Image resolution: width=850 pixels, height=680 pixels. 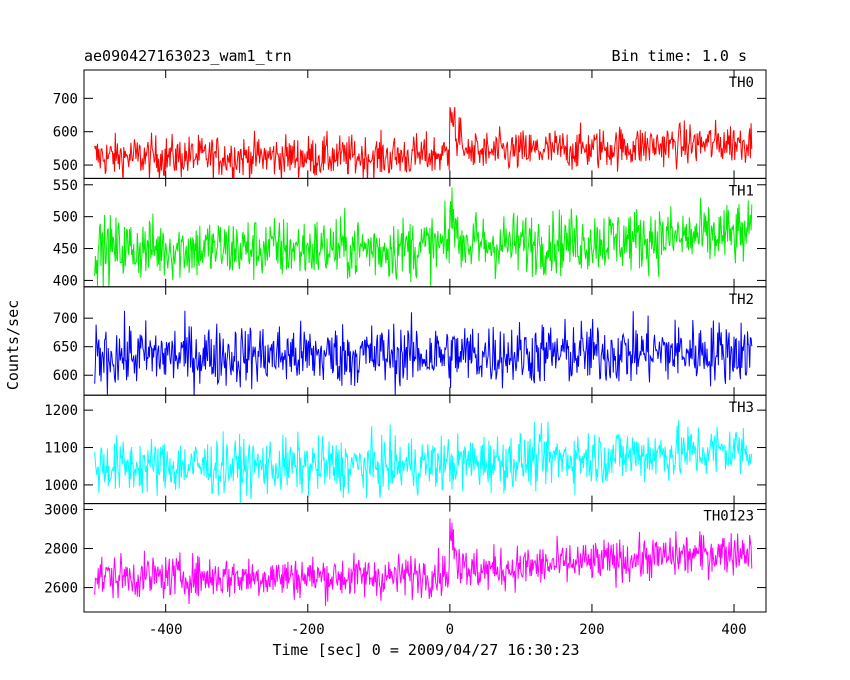 What do you see at coordinates (65, 281) in the screenshot?
I see `y-tick-label: 400` at bounding box center [65, 281].